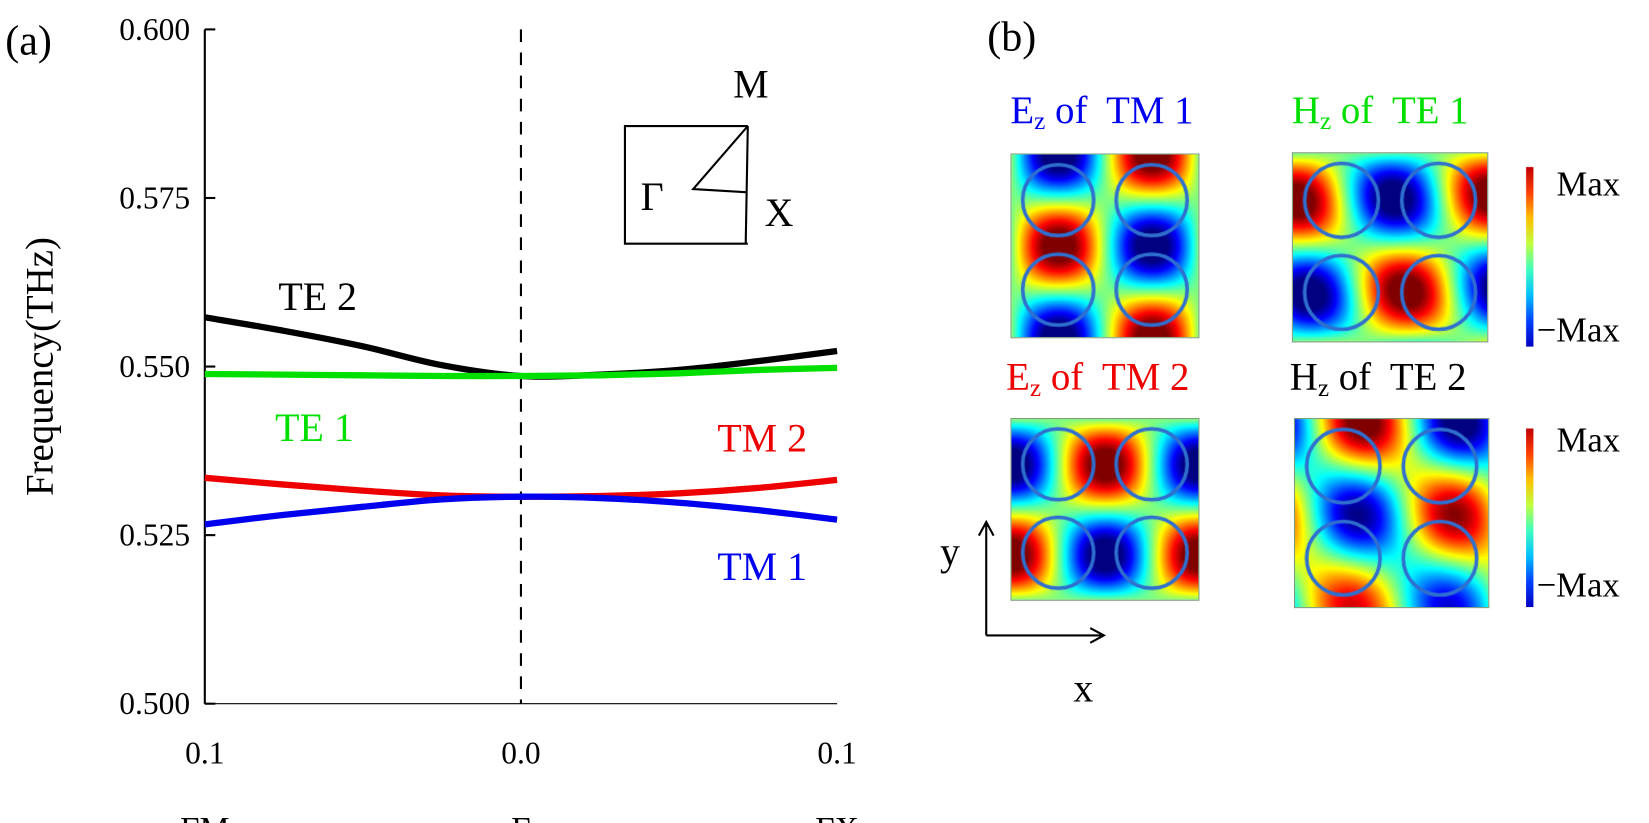 This screenshot has width=1649, height=823. Describe the element at coordinates (154, 366) in the screenshot. I see `y-tick-label: 0.550` at that location.